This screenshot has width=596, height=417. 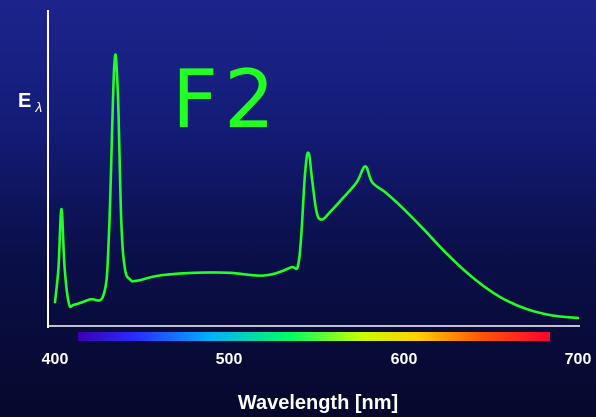 I want to click on x-axis-label: Wavelength [nm], so click(x=318, y=403).